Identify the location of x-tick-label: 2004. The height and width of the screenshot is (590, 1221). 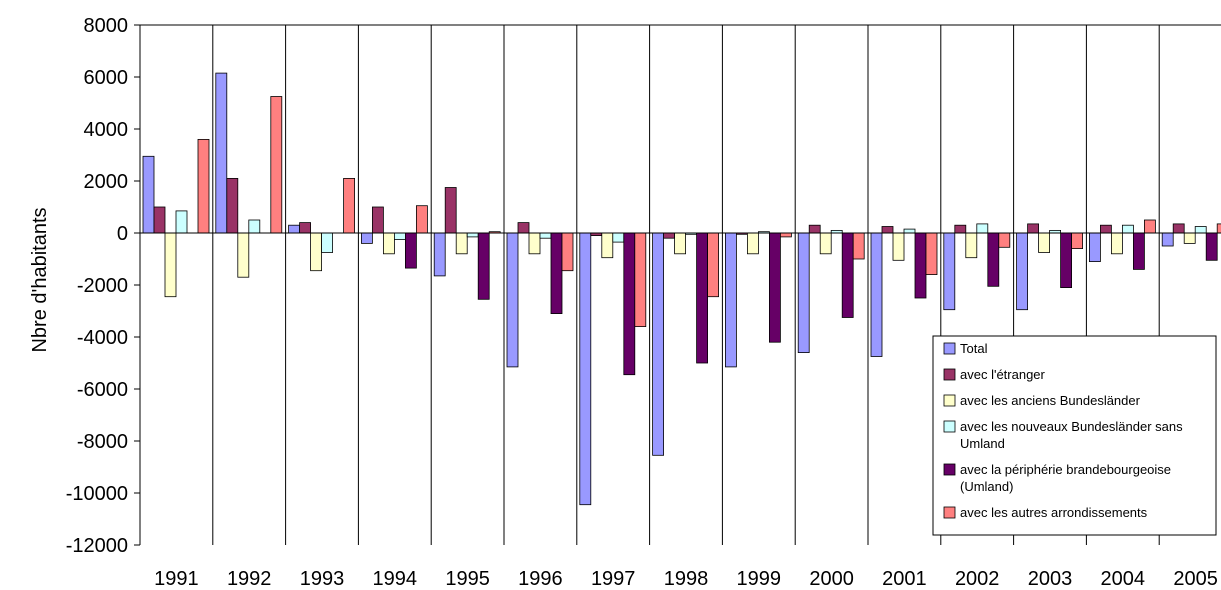
(1123, 579).